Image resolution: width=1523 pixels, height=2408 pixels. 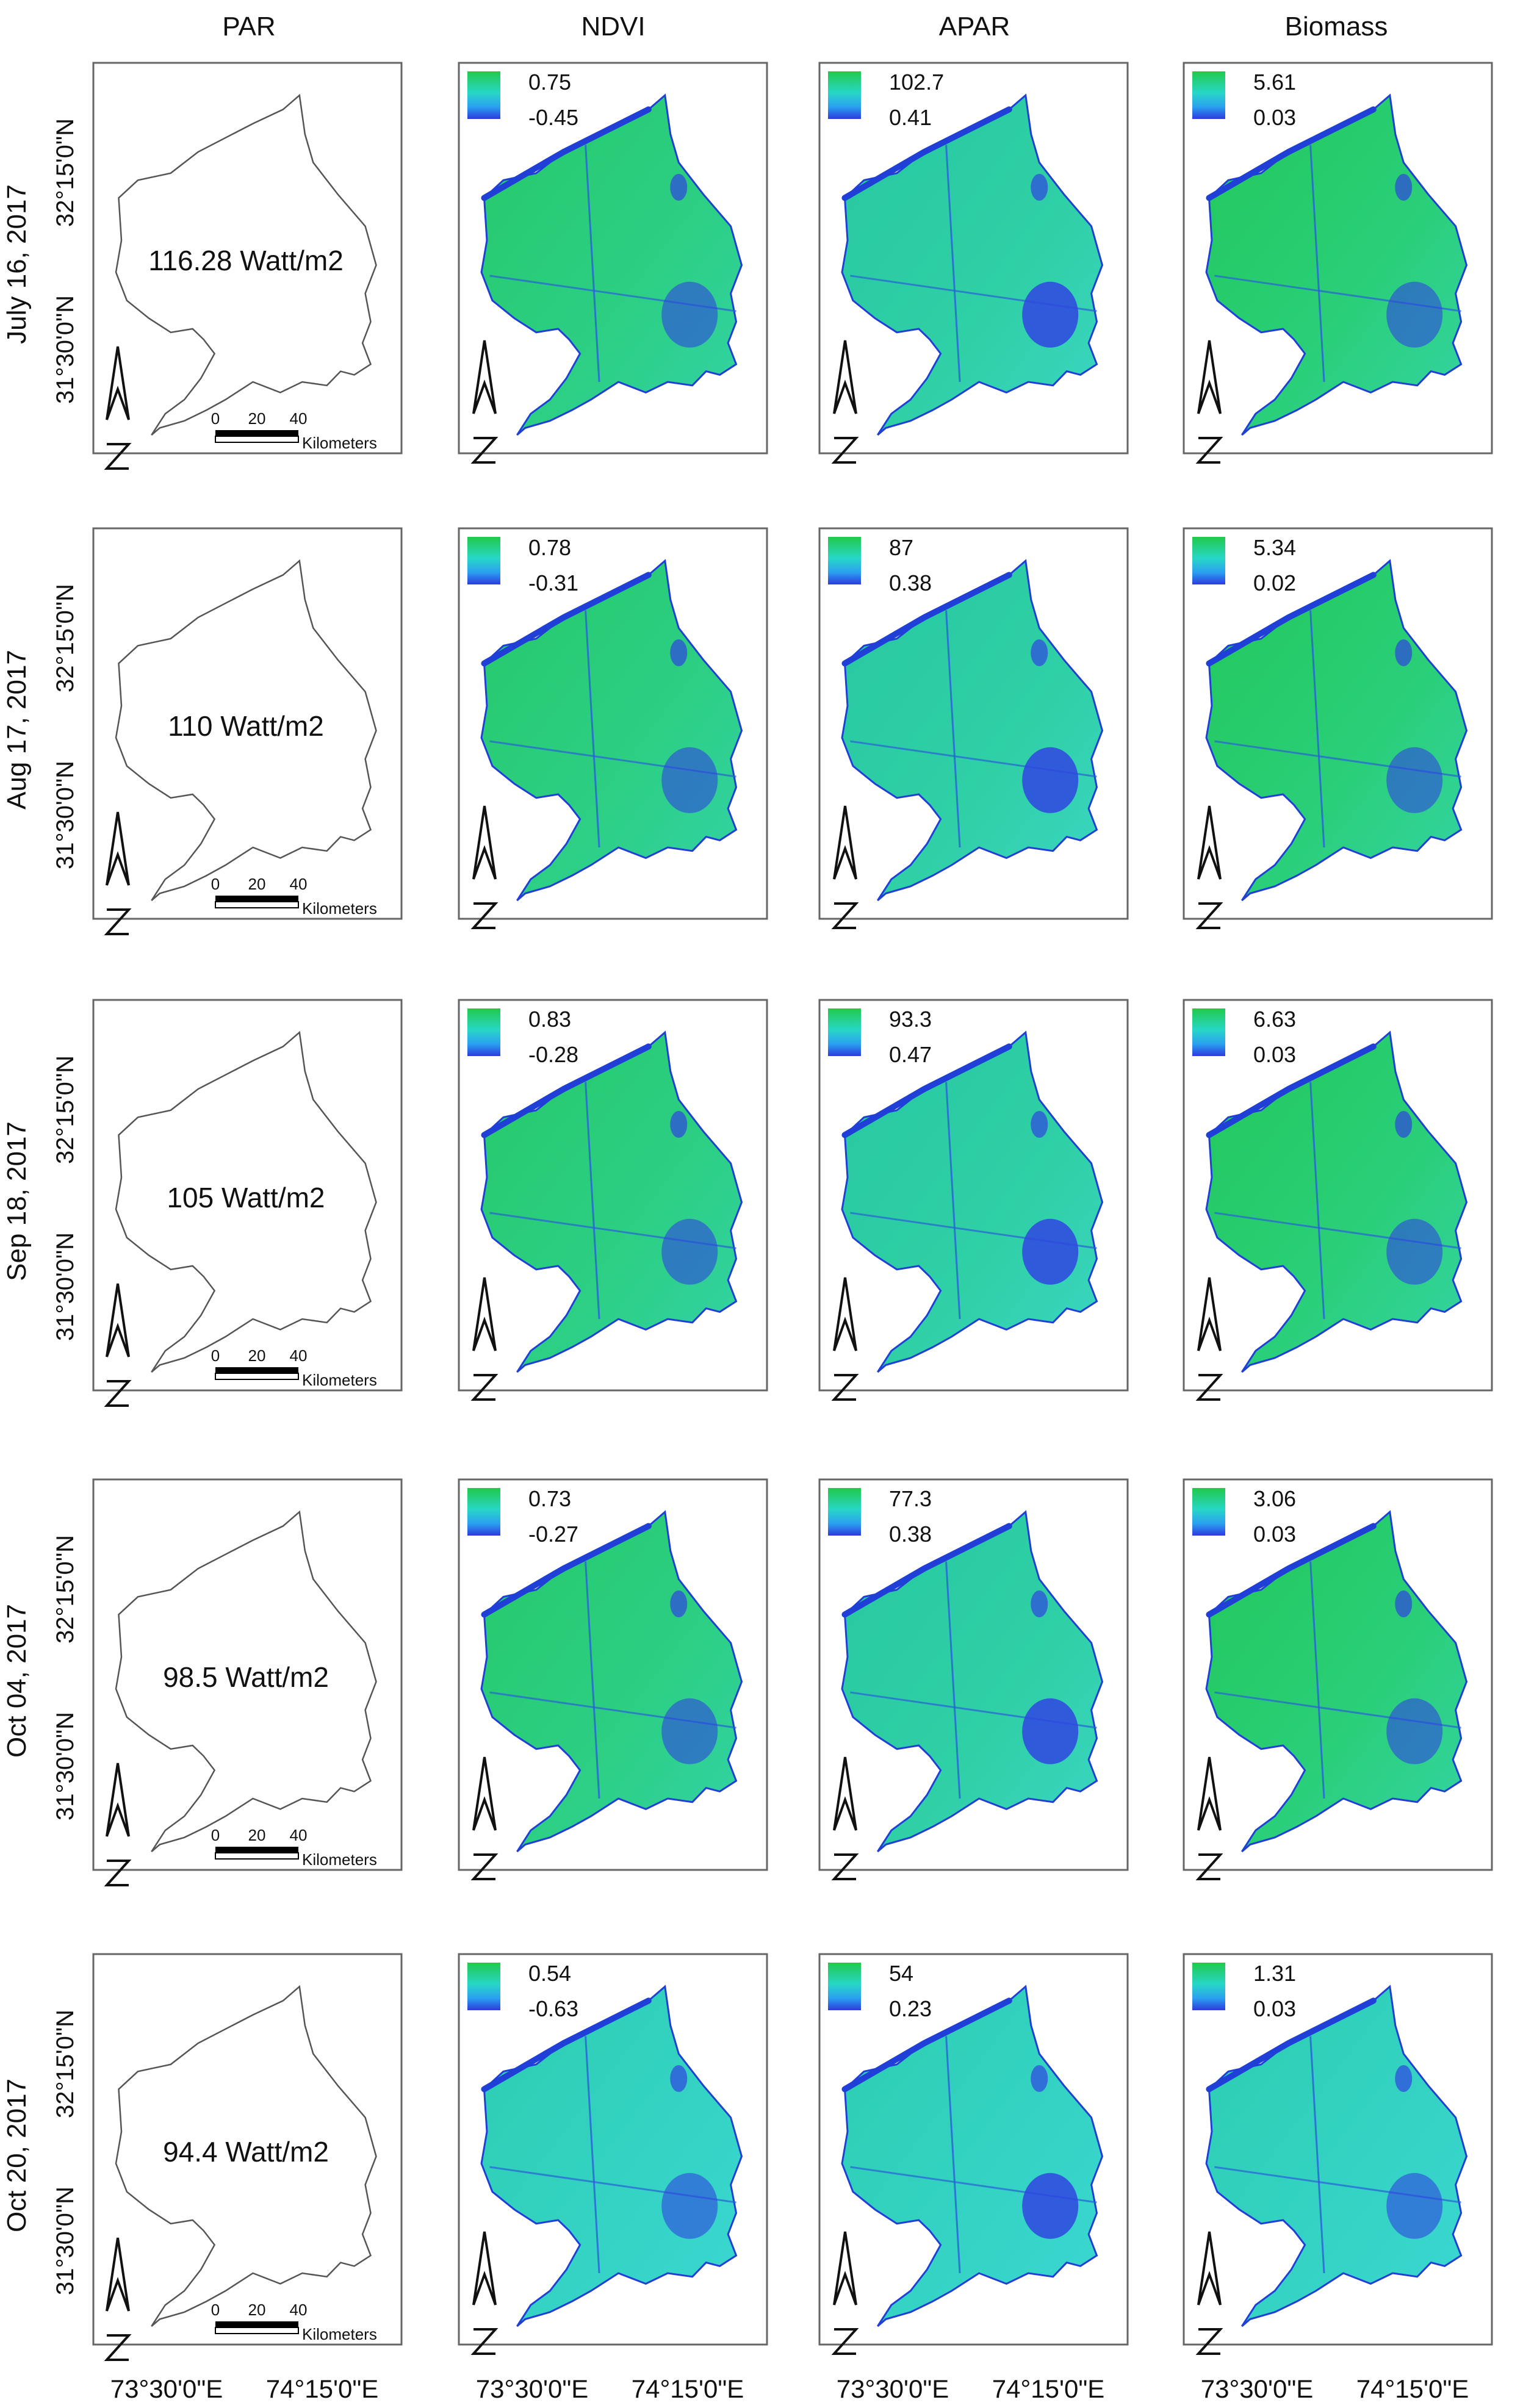 What do you see at coordinates (246, 726) in the screenshot?
I see `par-value: 110 Watt/m2` at bounding box center [246, 726].